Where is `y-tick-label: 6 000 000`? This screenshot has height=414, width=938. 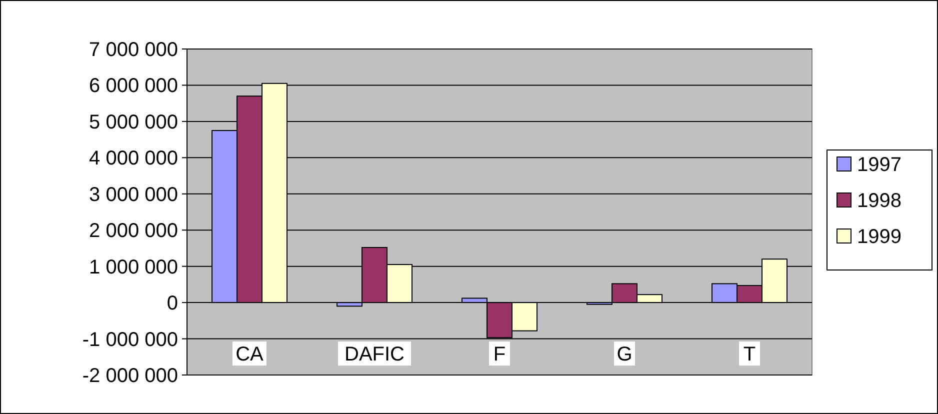
y-tick-label: 6 000 000 is located at coordinates (133, 86).